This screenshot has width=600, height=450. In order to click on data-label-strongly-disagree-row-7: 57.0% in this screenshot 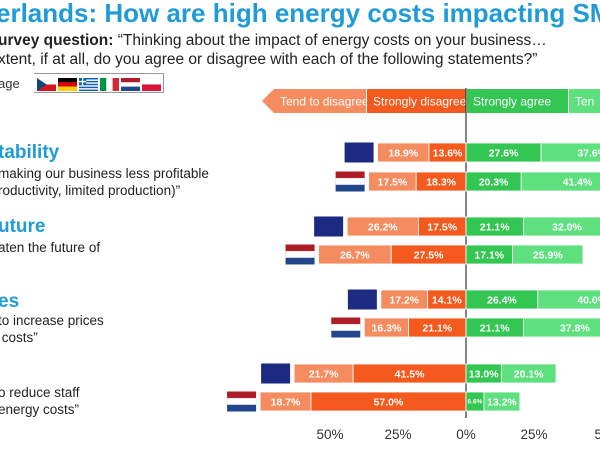, I will do `click(389, 403)`.